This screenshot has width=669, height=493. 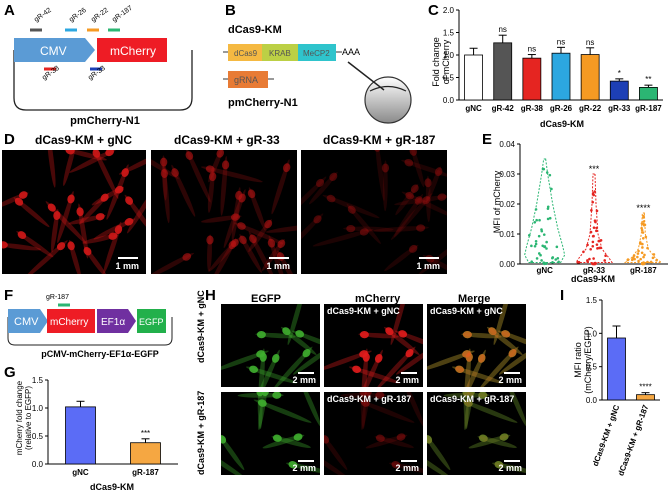 What do you see at coordinates (38, 464) in the screenshot?
I see `y-tick-label: 0.0` at bounding box center [38, 464].